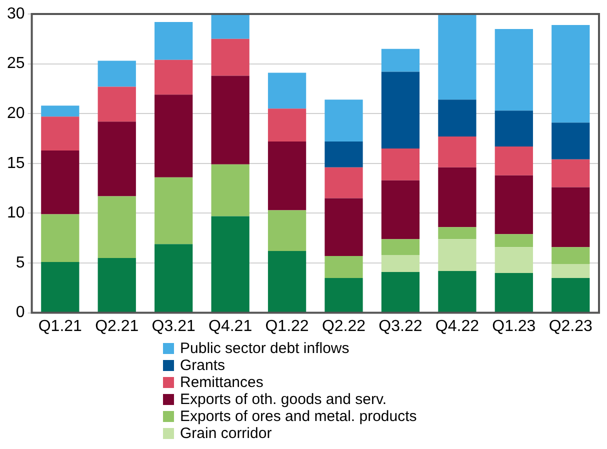 The width and height of the screenshot is (607, 449). What do you see at coordinates (174, 326) in the screenshot?
I see `x-tick-label: Q3.21` at bounding box center [174, 326].